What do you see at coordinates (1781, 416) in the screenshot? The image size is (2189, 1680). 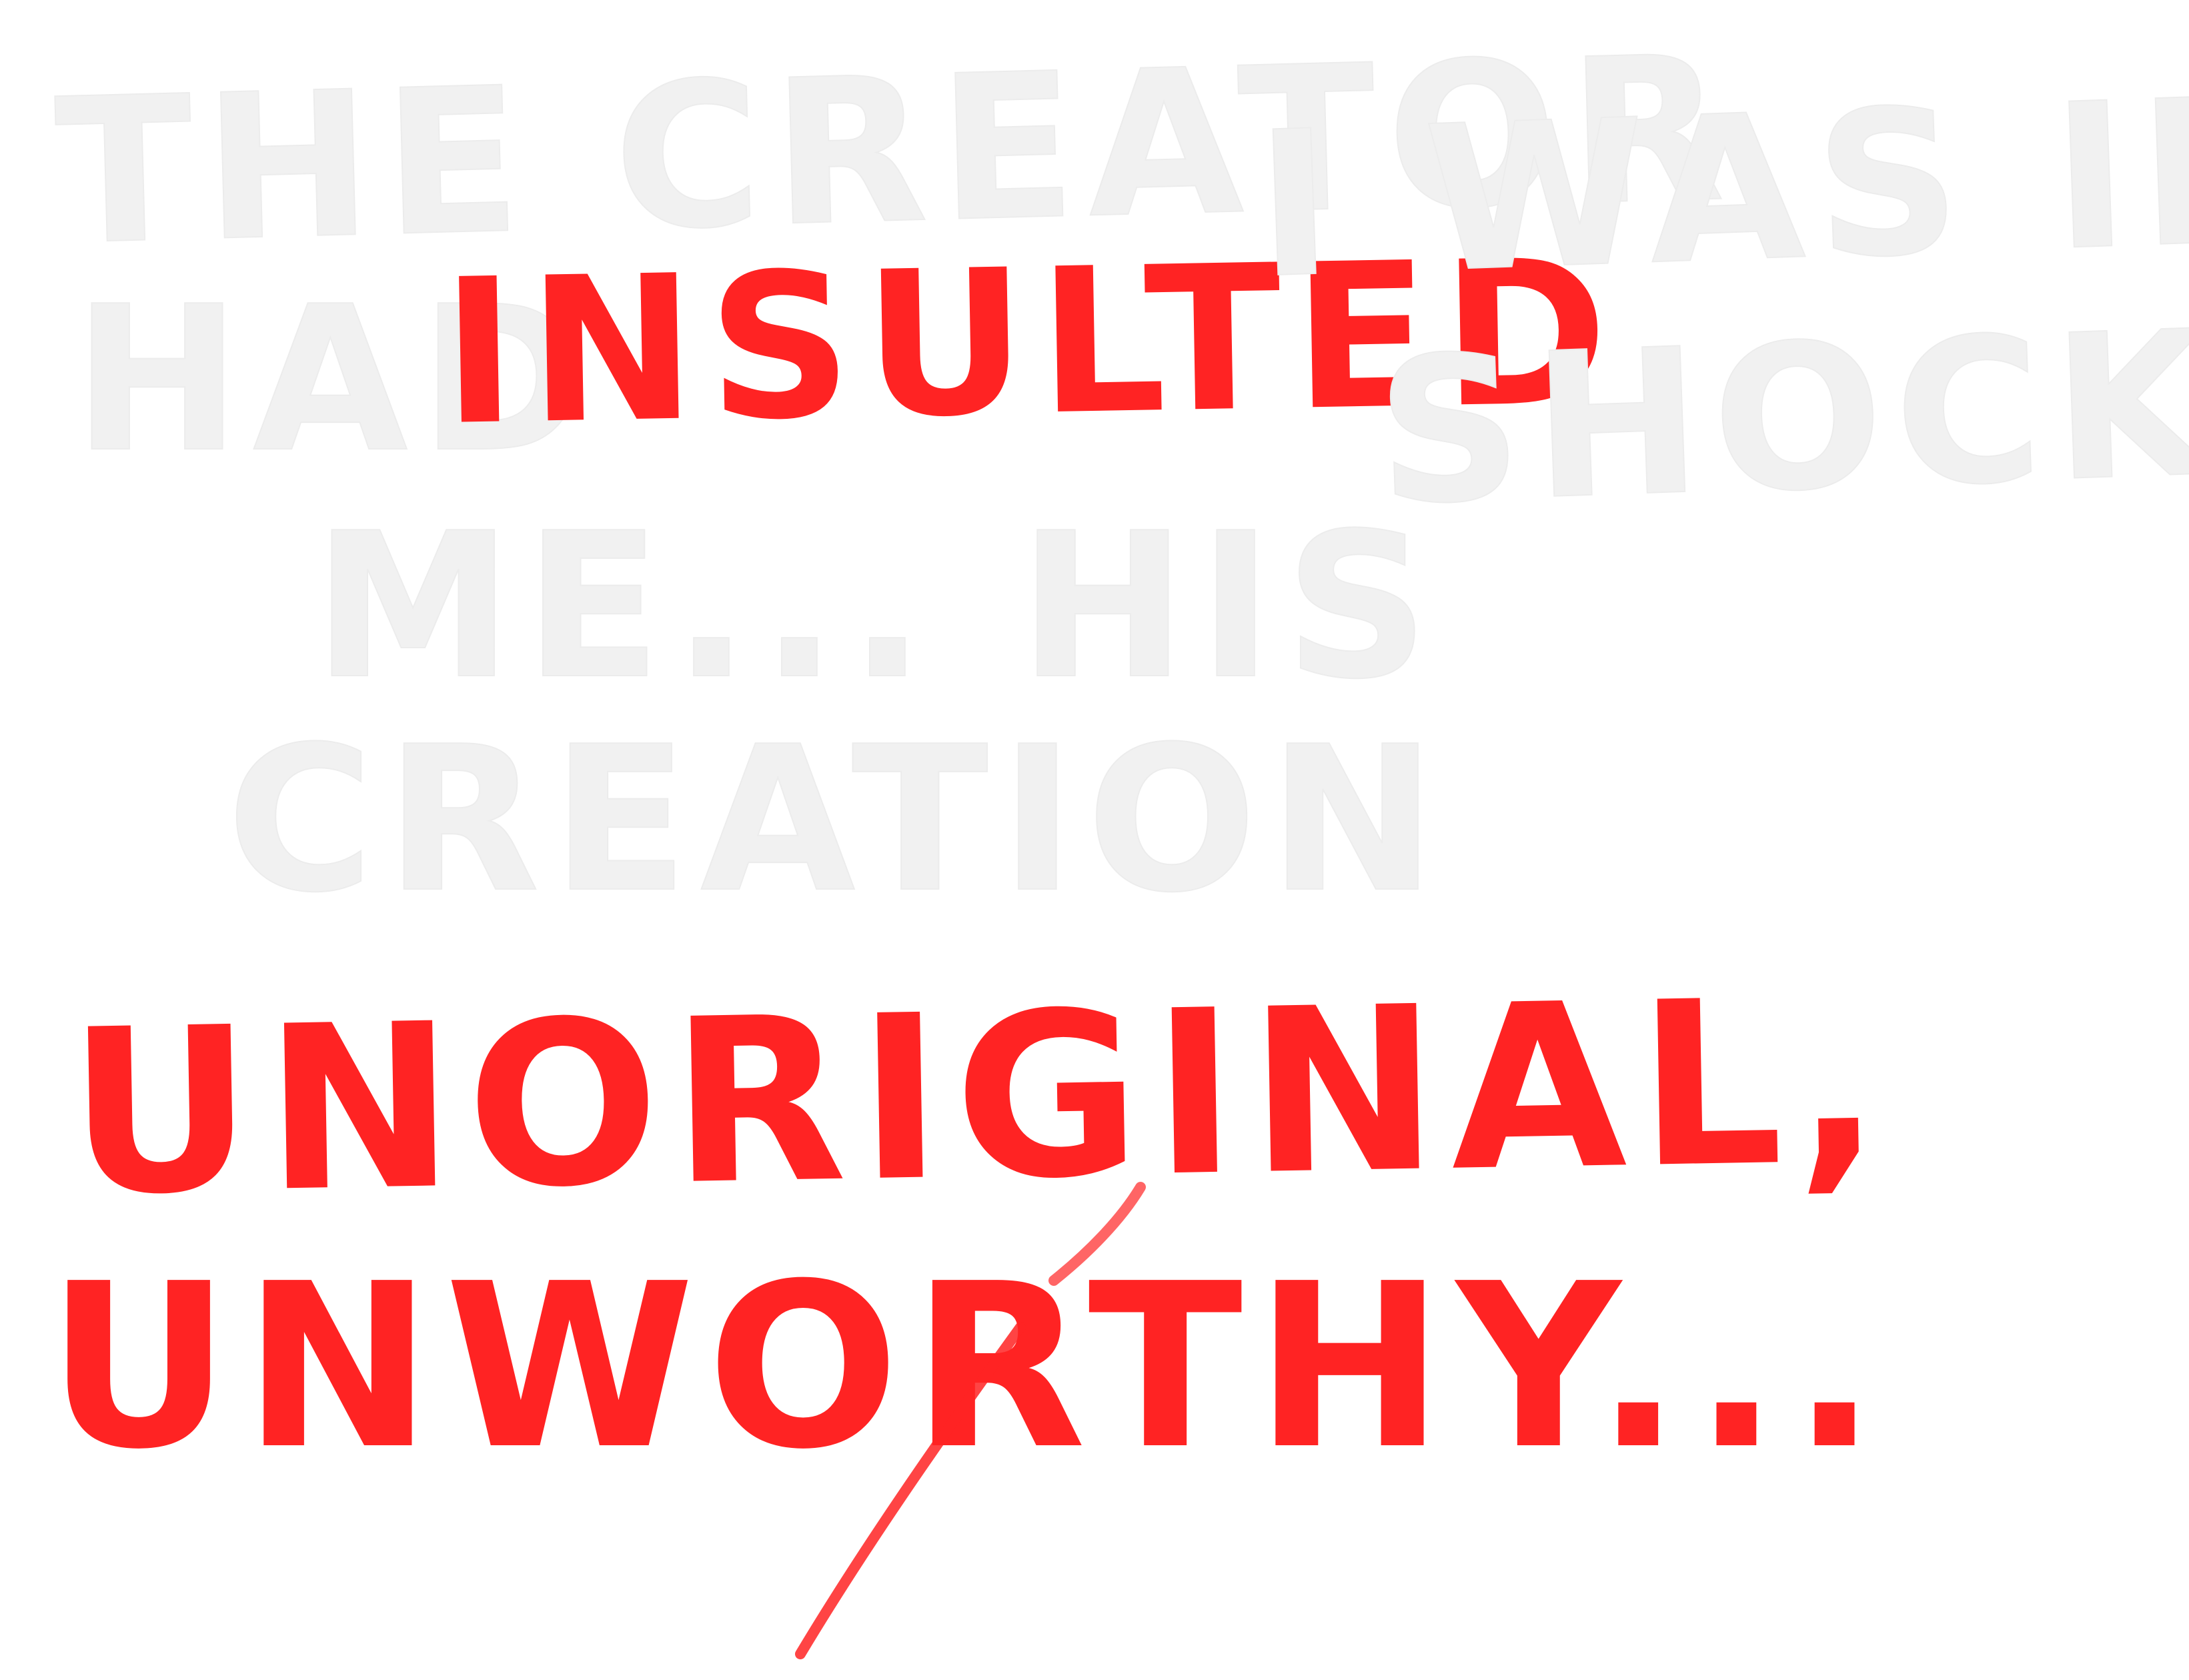 I see `narration-right-2: SHOCK.` at bounding box center [1781, 416].